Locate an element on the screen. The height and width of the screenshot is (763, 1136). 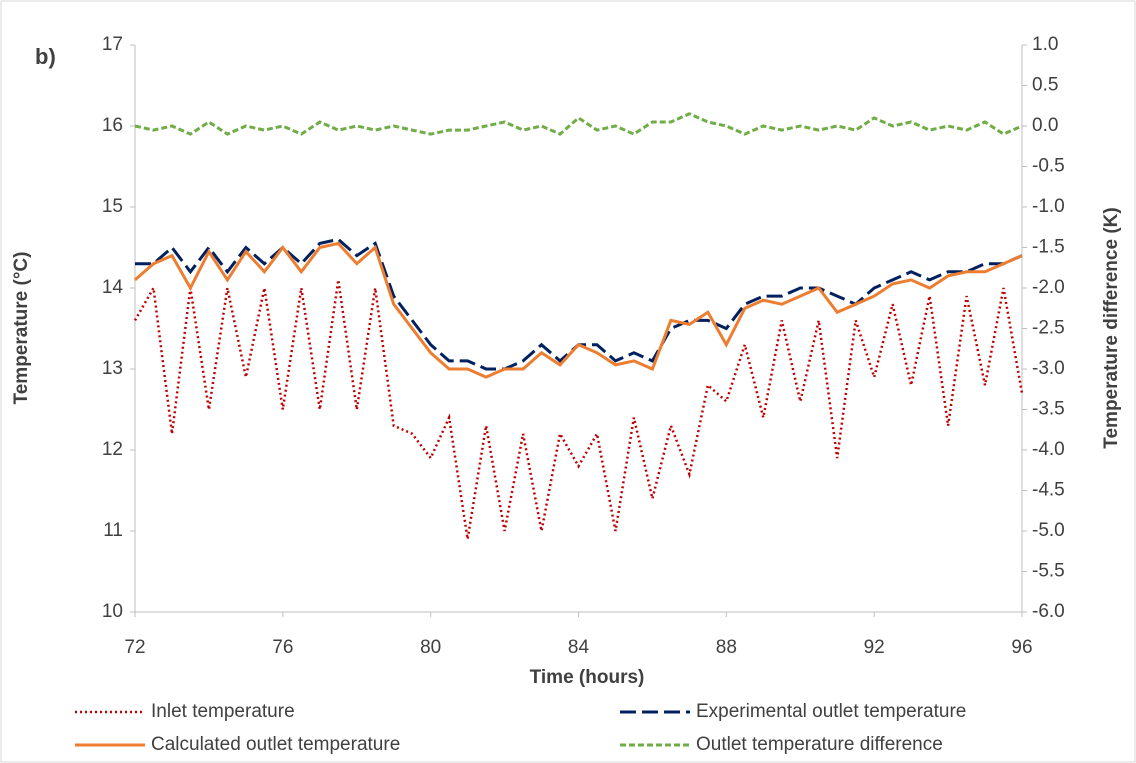
x-tick-label: 84 is located at coordinates (579, 647).